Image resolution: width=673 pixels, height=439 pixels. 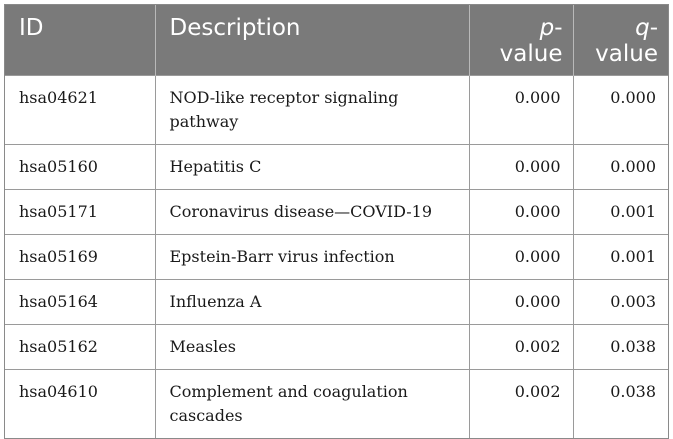 I want to click on cell-id: hsa05169, so click(x=80, y=257).